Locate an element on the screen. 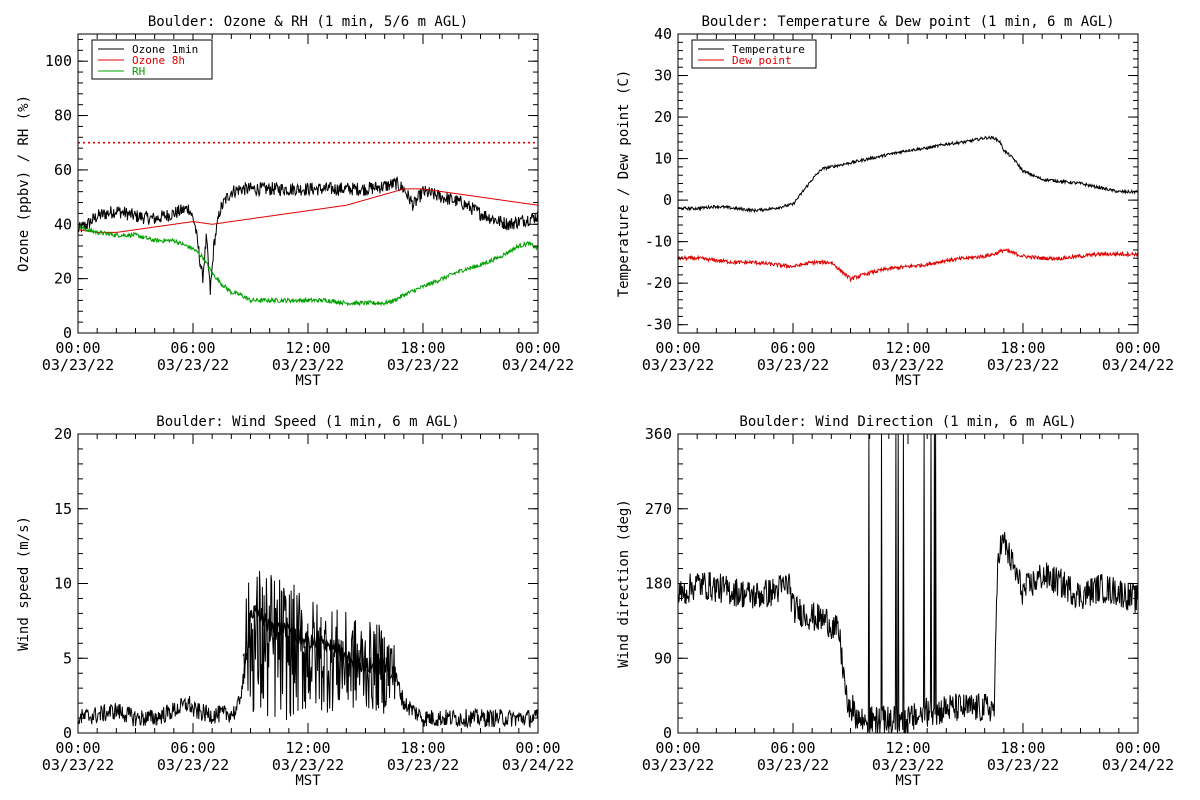 Image resolution: width=1200 pixels, height=800 pixels. y-tick-label: 80 is located at coordinates (63, 116).